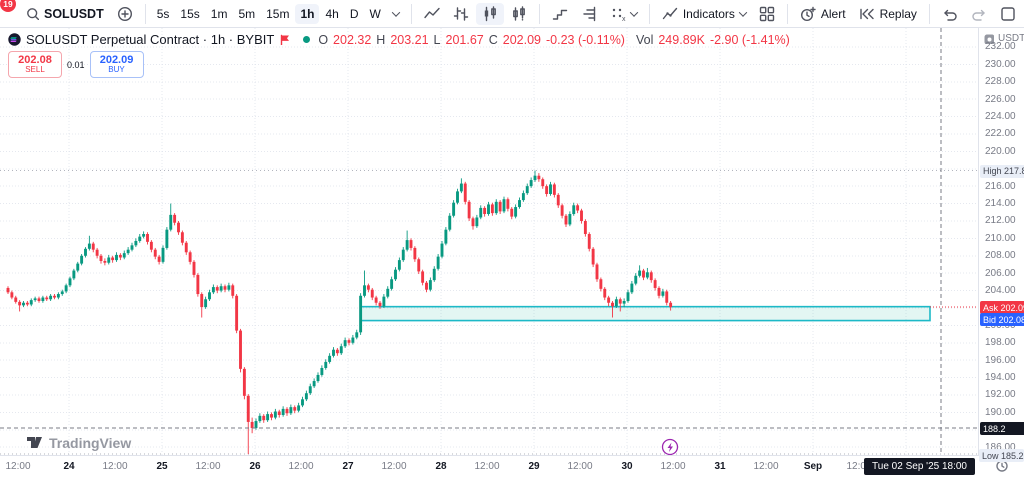 The width and height of the screenshot is (1024, 477). I want to click on interval-15m: 15m, so click(278, 13).